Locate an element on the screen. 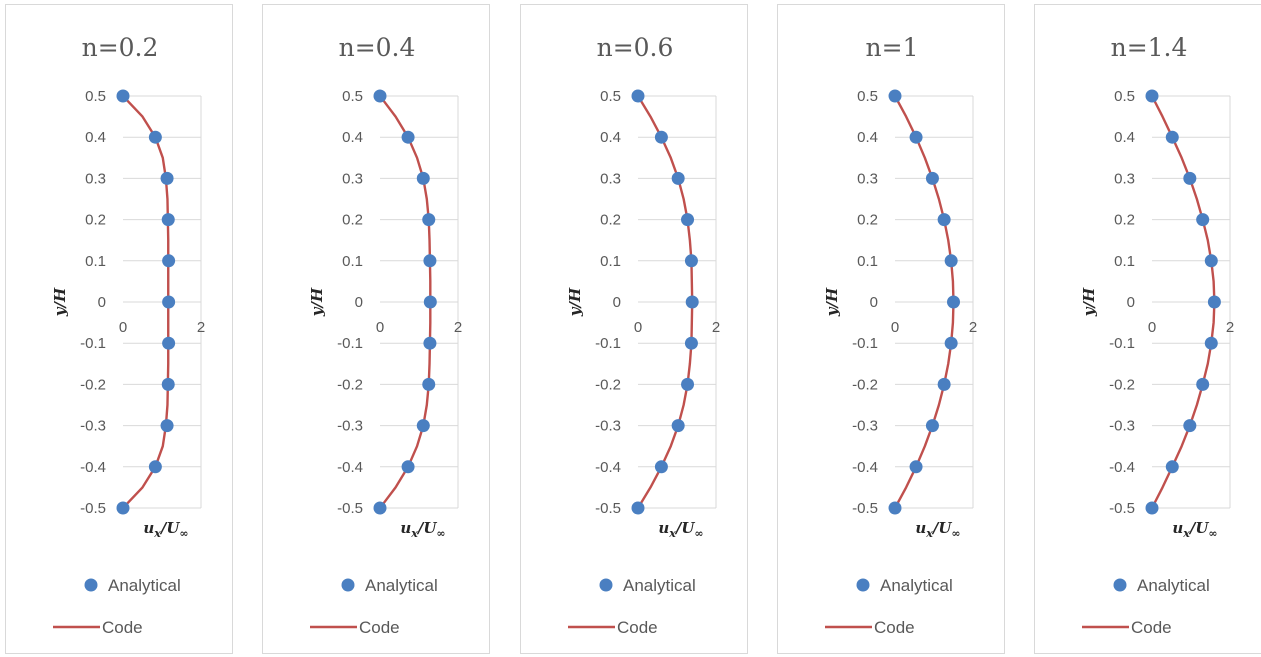 The width and height of the screenshot is (1261, 657). y-tick-label: 0.1 is located at coordinates (867, 261).